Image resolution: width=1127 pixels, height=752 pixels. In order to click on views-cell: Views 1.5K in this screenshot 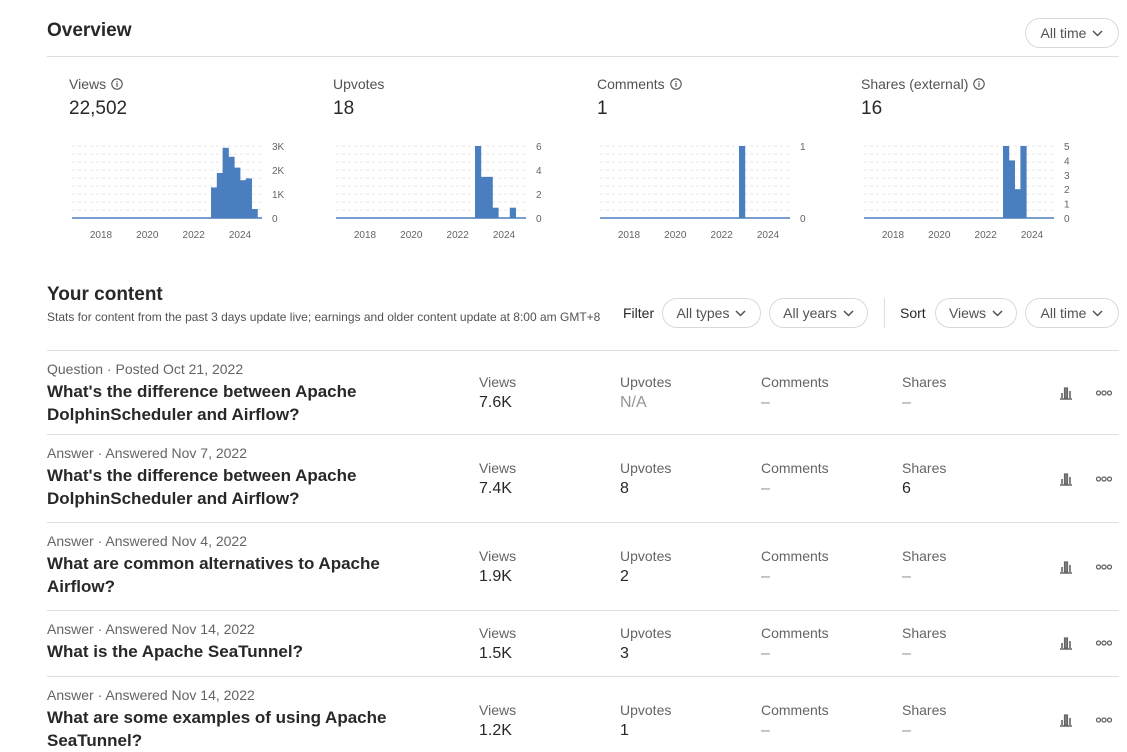, I will do `click(497, 644)`.